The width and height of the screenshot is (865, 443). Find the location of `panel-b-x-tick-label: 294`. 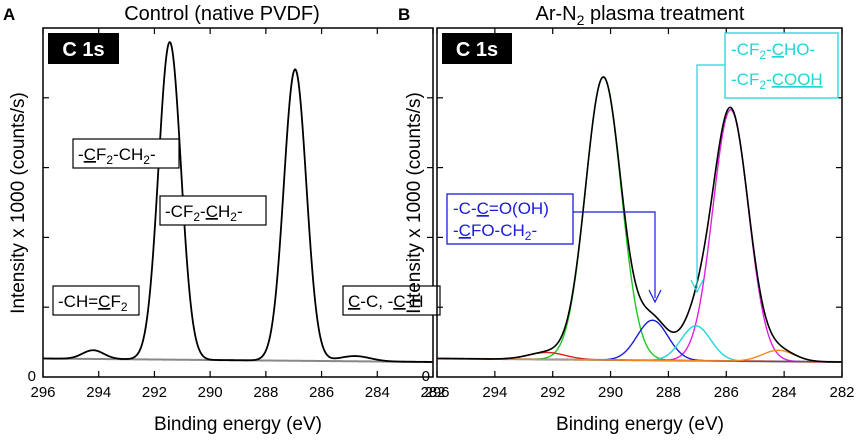

panel-b-x-tick-label: 294 is located at coordinates (494, 392).